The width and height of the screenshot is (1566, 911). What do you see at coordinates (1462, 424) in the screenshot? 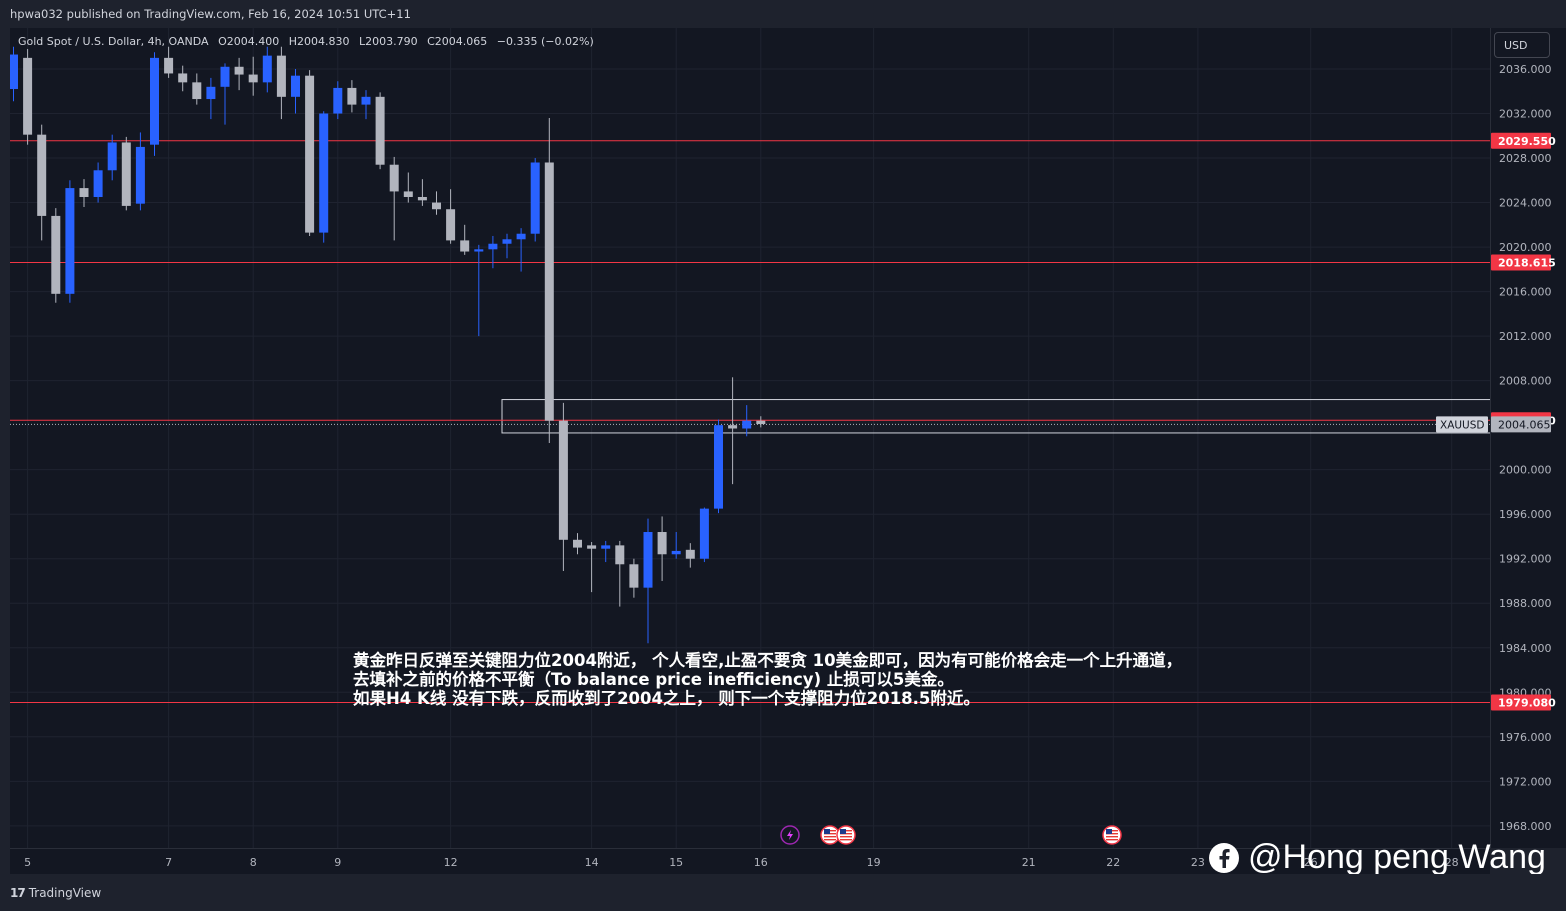
I see `symbol-price-tag: XAUUSD` at bounding box center [1462, 424].